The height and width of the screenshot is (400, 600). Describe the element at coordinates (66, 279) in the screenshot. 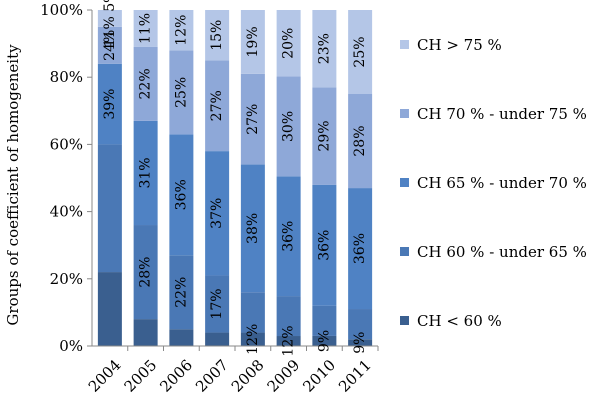

I see `y-tick-label: 20%` at that location.